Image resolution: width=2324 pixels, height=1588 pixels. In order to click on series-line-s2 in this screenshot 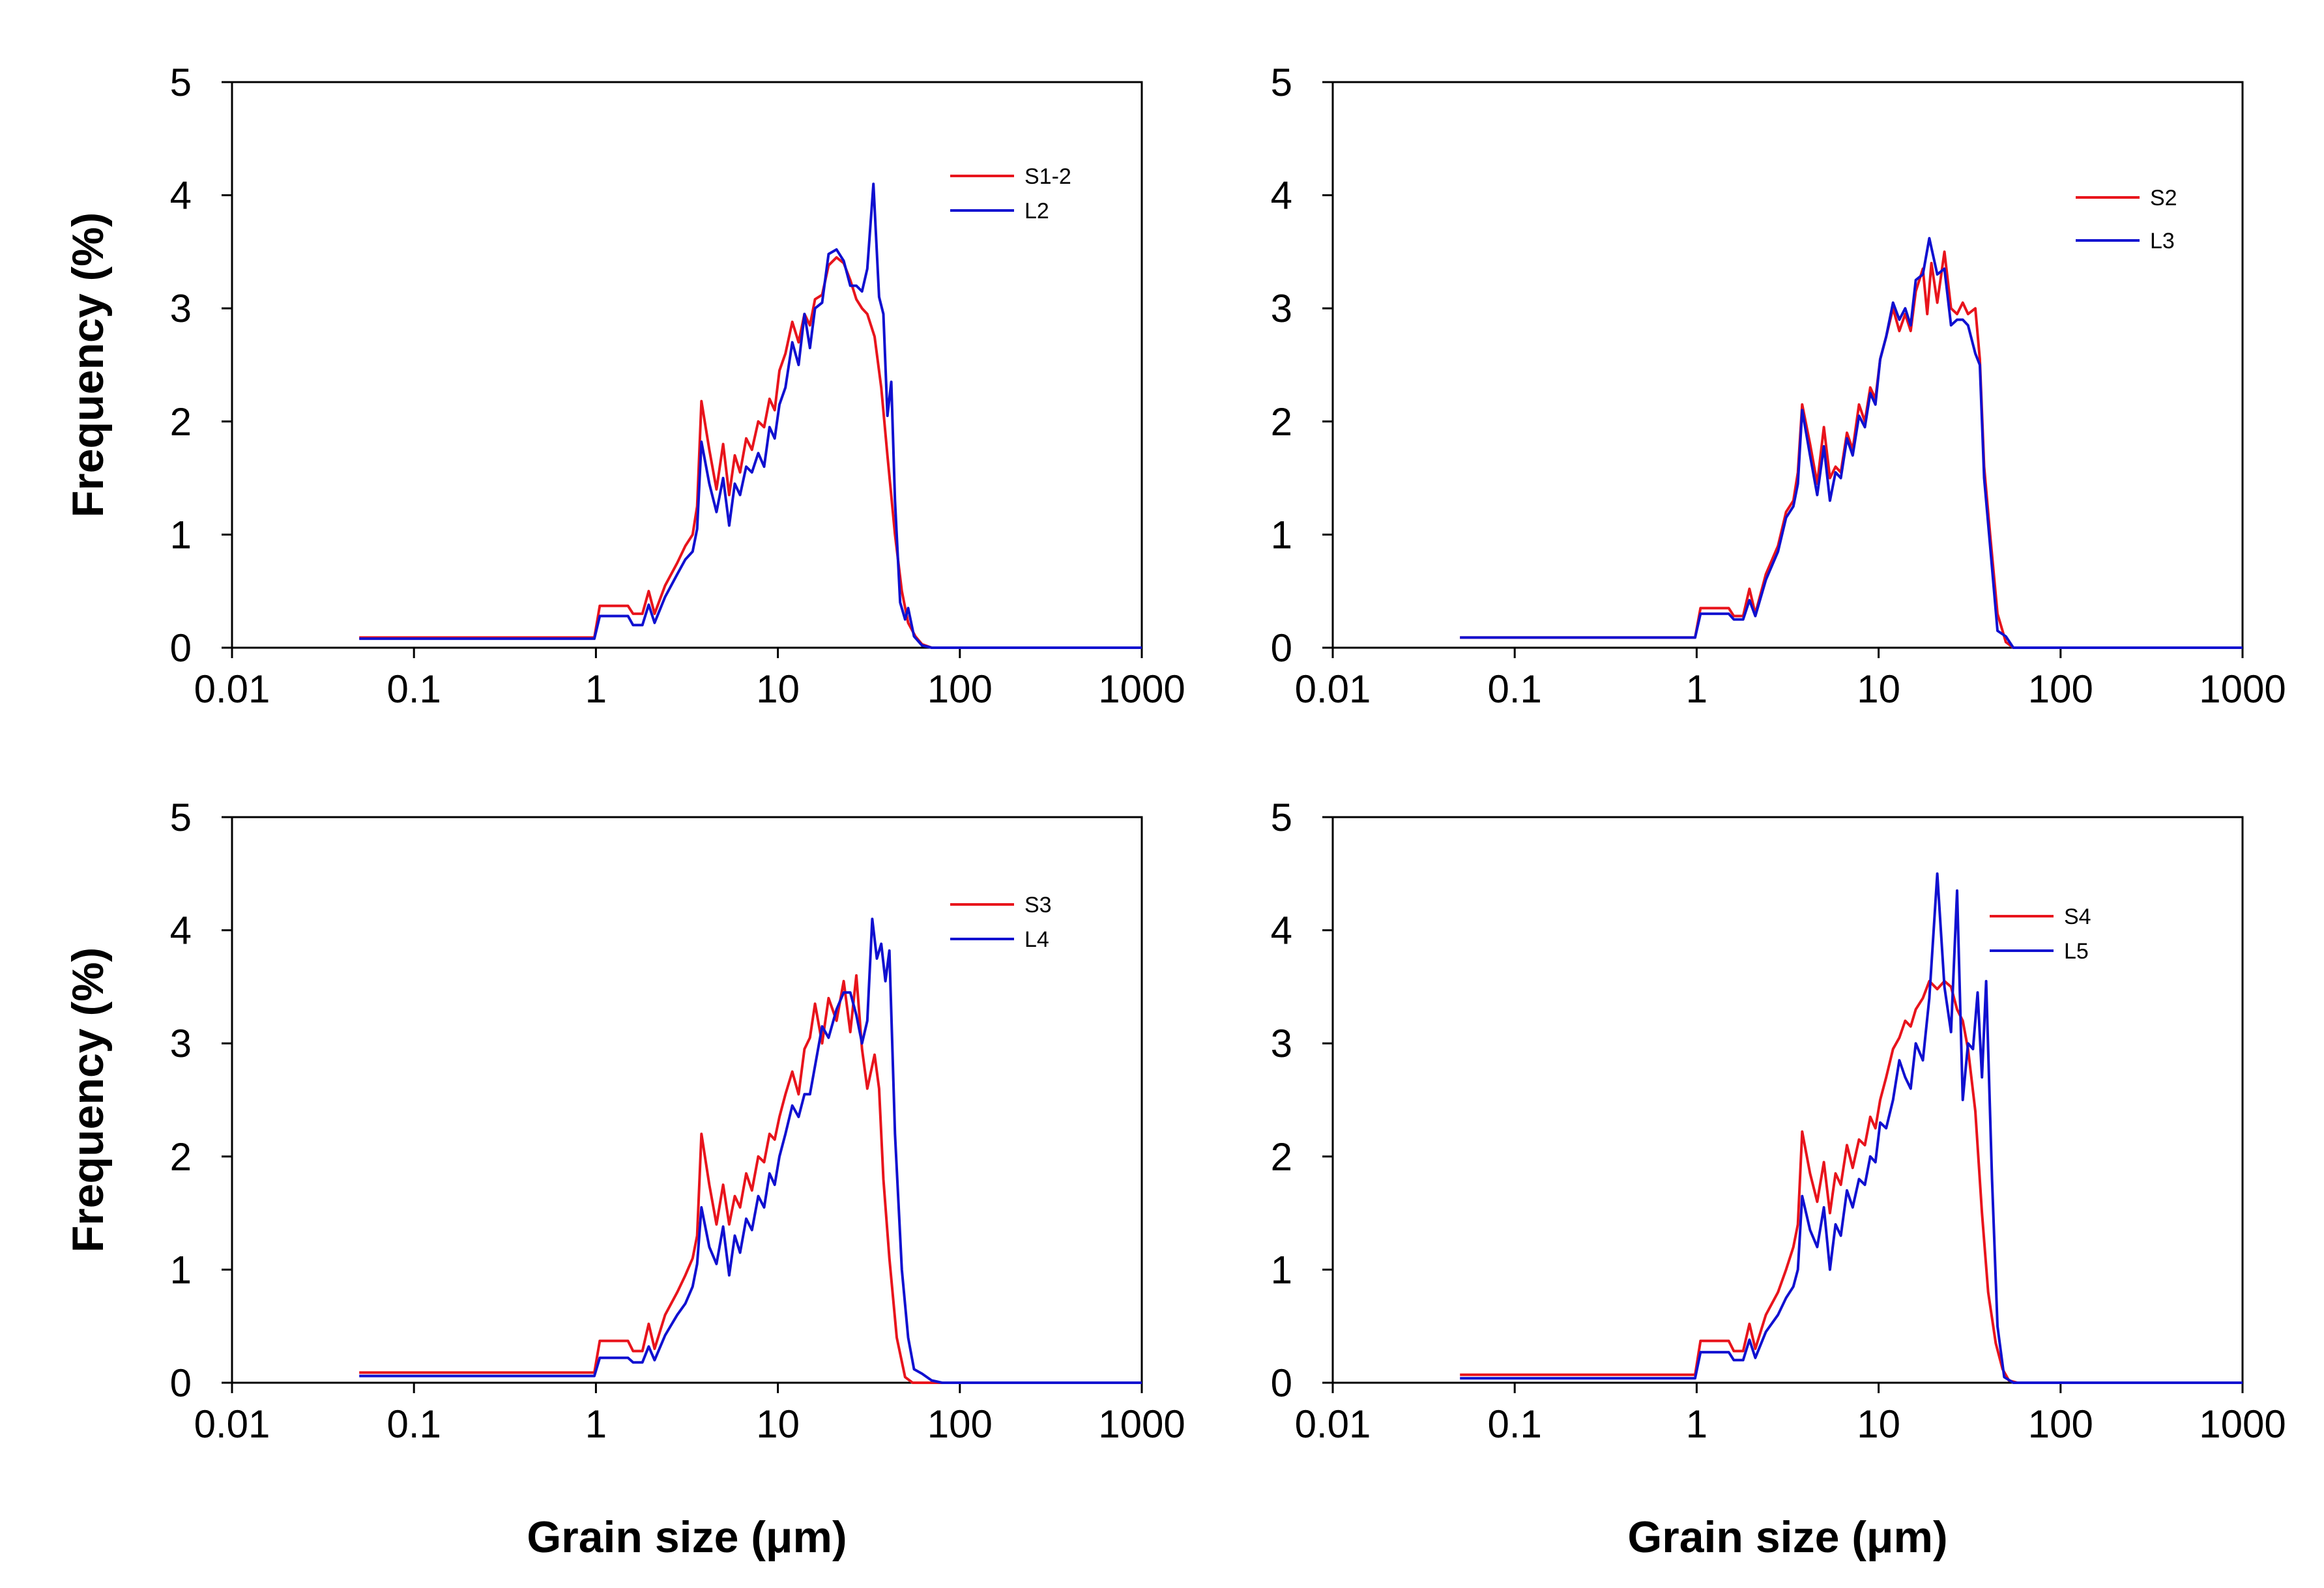, I will do `click(1851, 449)`.